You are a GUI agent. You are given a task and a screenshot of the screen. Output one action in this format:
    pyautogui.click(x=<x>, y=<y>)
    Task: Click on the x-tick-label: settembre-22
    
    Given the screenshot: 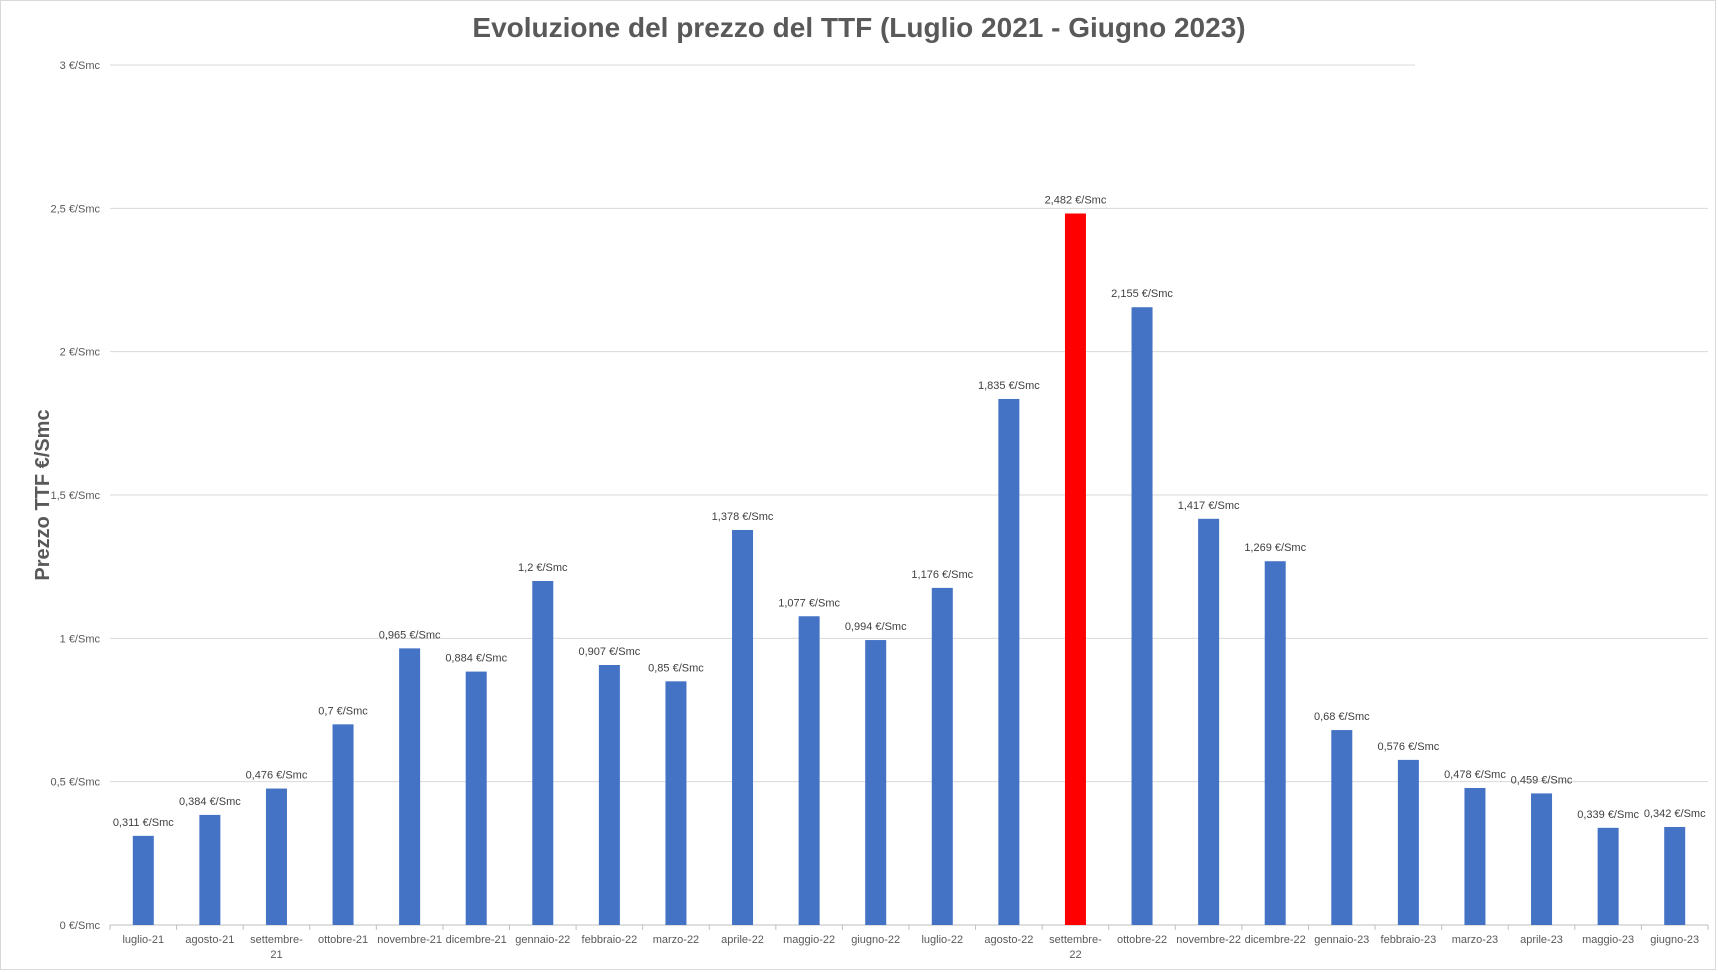 What is the action you would take?
    pyautogui.click(x=1075, y=947)
    